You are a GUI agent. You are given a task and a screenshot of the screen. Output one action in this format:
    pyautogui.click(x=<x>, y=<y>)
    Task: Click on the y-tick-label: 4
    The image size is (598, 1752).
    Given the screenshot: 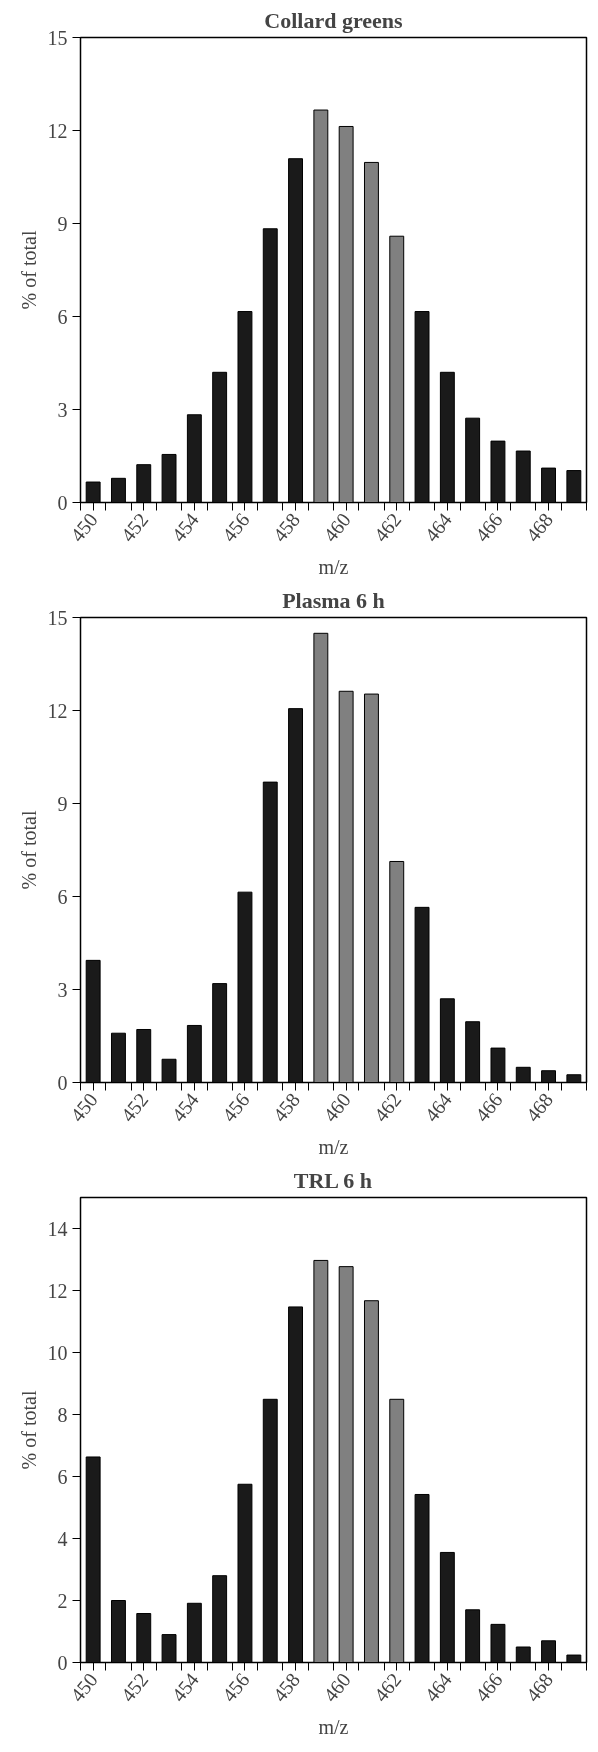 What is the action you would take?
    pyautogui.click(x=62, y=1538)
    